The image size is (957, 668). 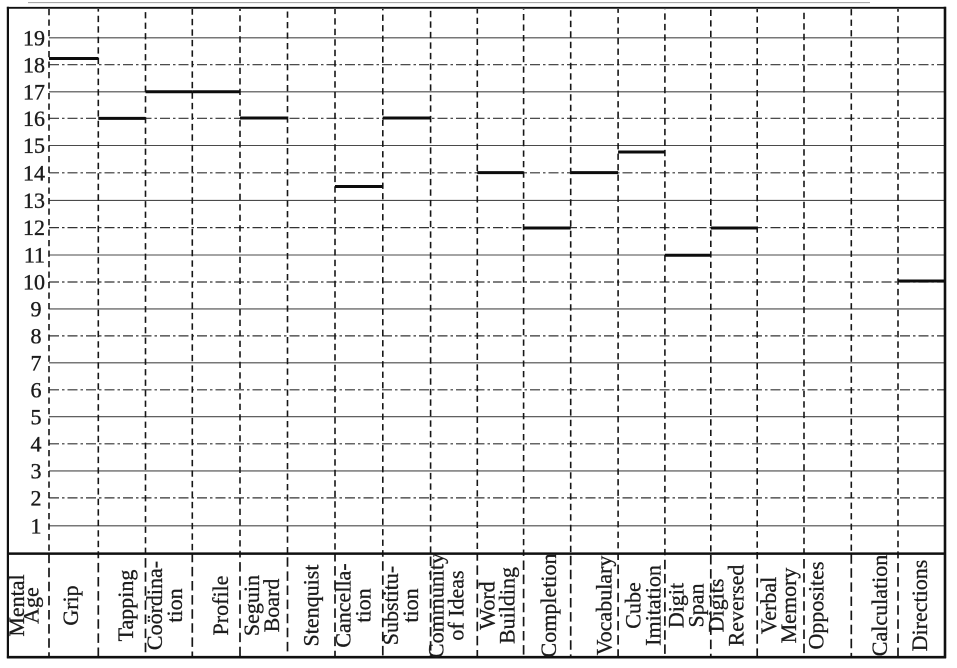 I want to click on svg-text: 3, so click(x=36, y=471).